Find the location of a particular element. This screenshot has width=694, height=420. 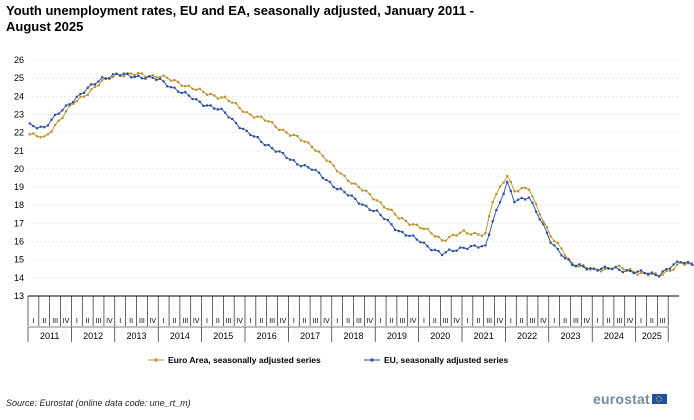

y-tick-label: 24 is located at coordinates (19, 96).